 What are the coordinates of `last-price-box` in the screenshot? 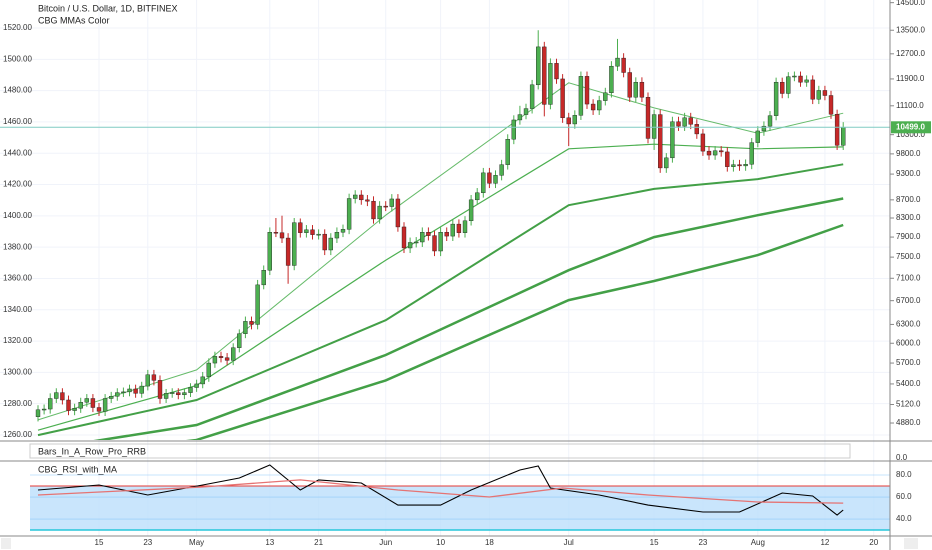 It's located at (911, 127).